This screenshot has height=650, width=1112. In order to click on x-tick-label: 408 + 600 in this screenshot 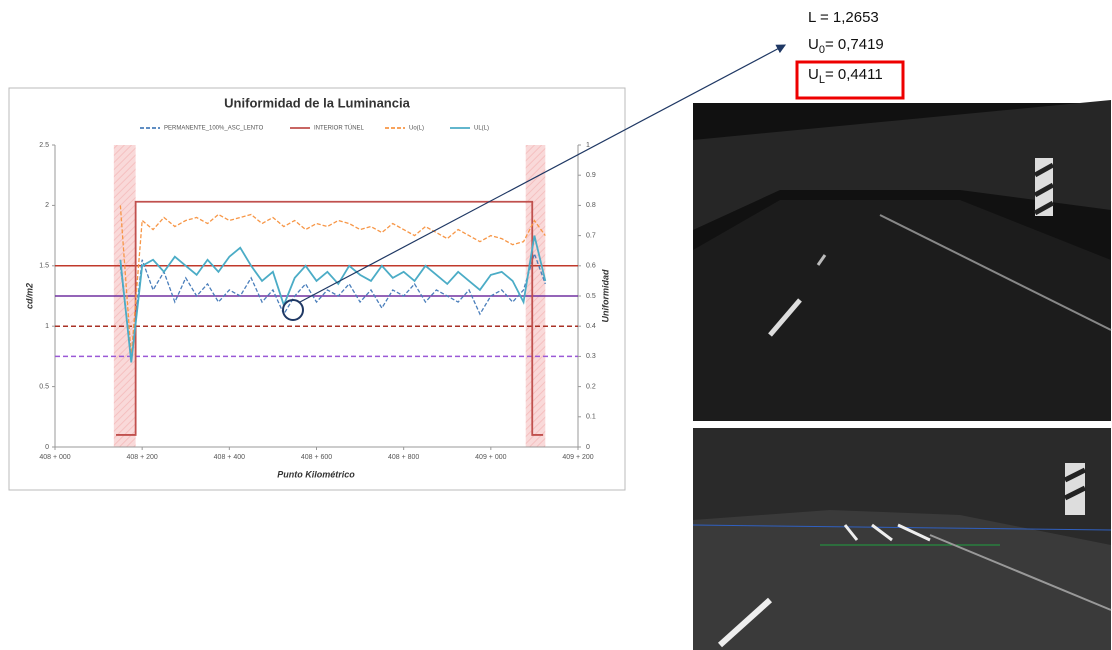, I will do `click(316, 457)`.